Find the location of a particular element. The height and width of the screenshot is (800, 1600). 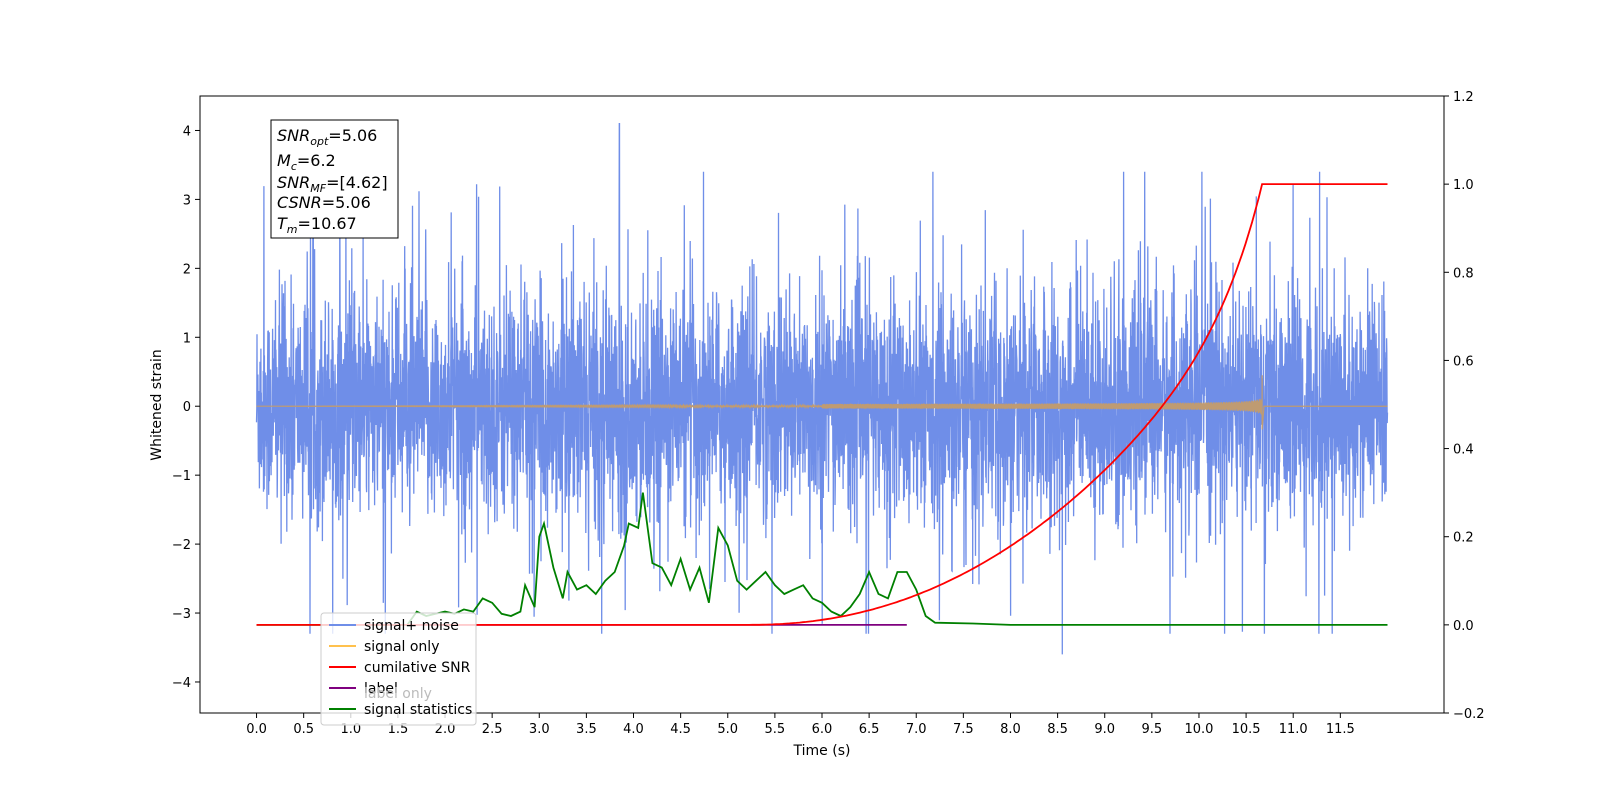

x-tick-label: 11.0 is located at coordinates (1293, 729).